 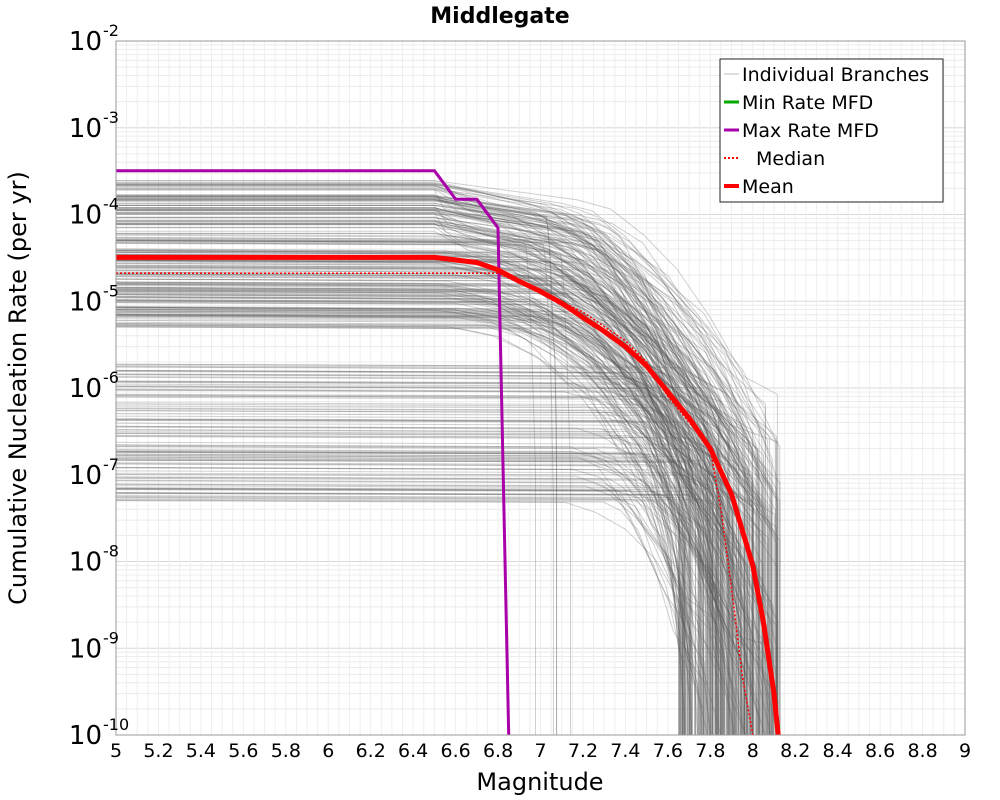 I want to click on y-tick-exponent: -7, so click(x=111, y=464).